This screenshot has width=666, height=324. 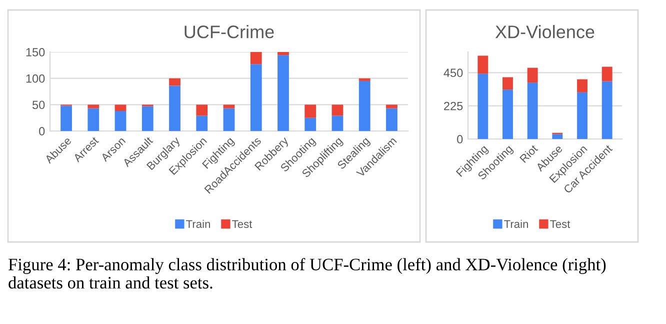 What do you see at coordinates (307, 273) in the screenshot?
I see `caption: Figure 4: Per-anomaly class distribution of UCF-Crime (left) and XD-Violence (right) datasets on train and test sets.` at bounding box center [307, 273].